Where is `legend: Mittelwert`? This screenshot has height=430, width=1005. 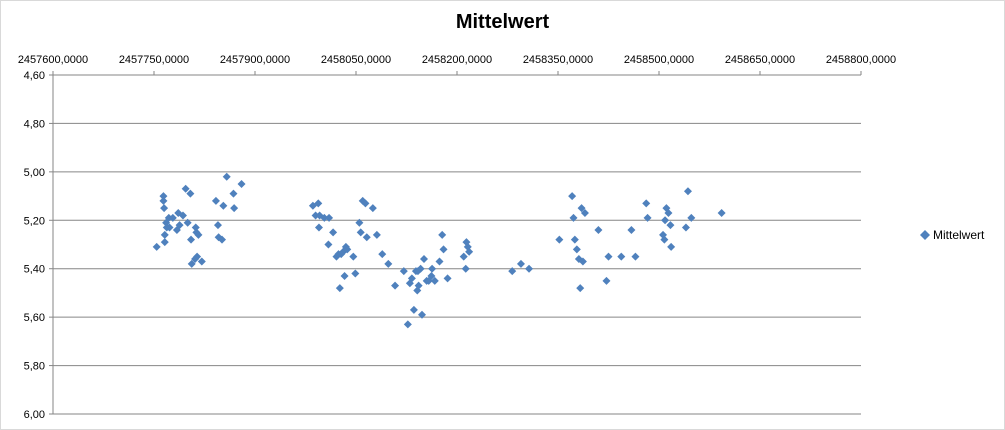
legend: Mittelwert is located at coordinates (952, 235).